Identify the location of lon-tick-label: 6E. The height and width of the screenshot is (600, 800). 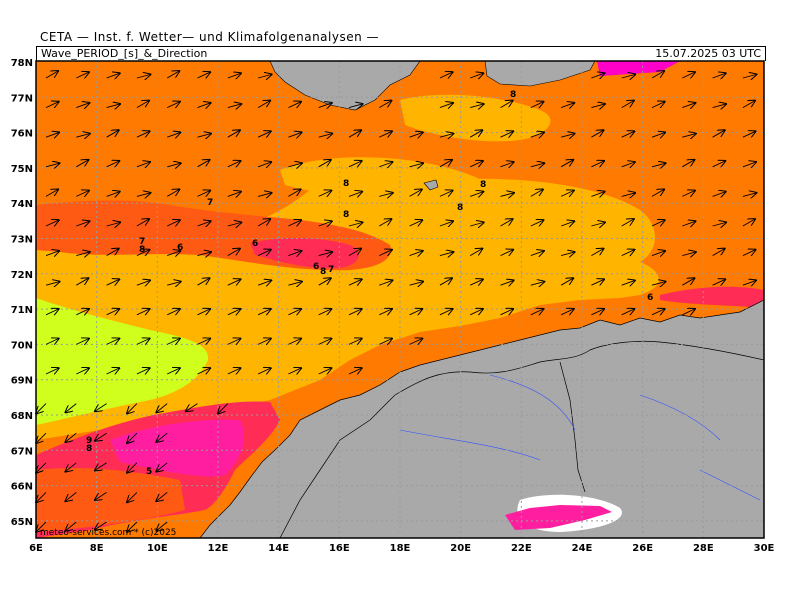
(36, 548).